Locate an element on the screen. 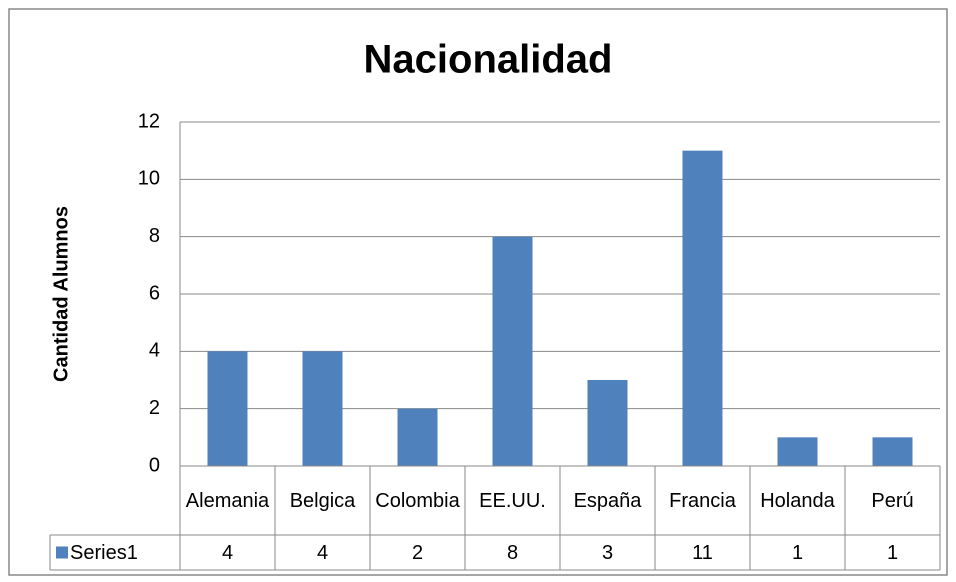 This screenshot has width=956, height=582. x-tick-label: EE.UU. is located at coordinates (512, 500).